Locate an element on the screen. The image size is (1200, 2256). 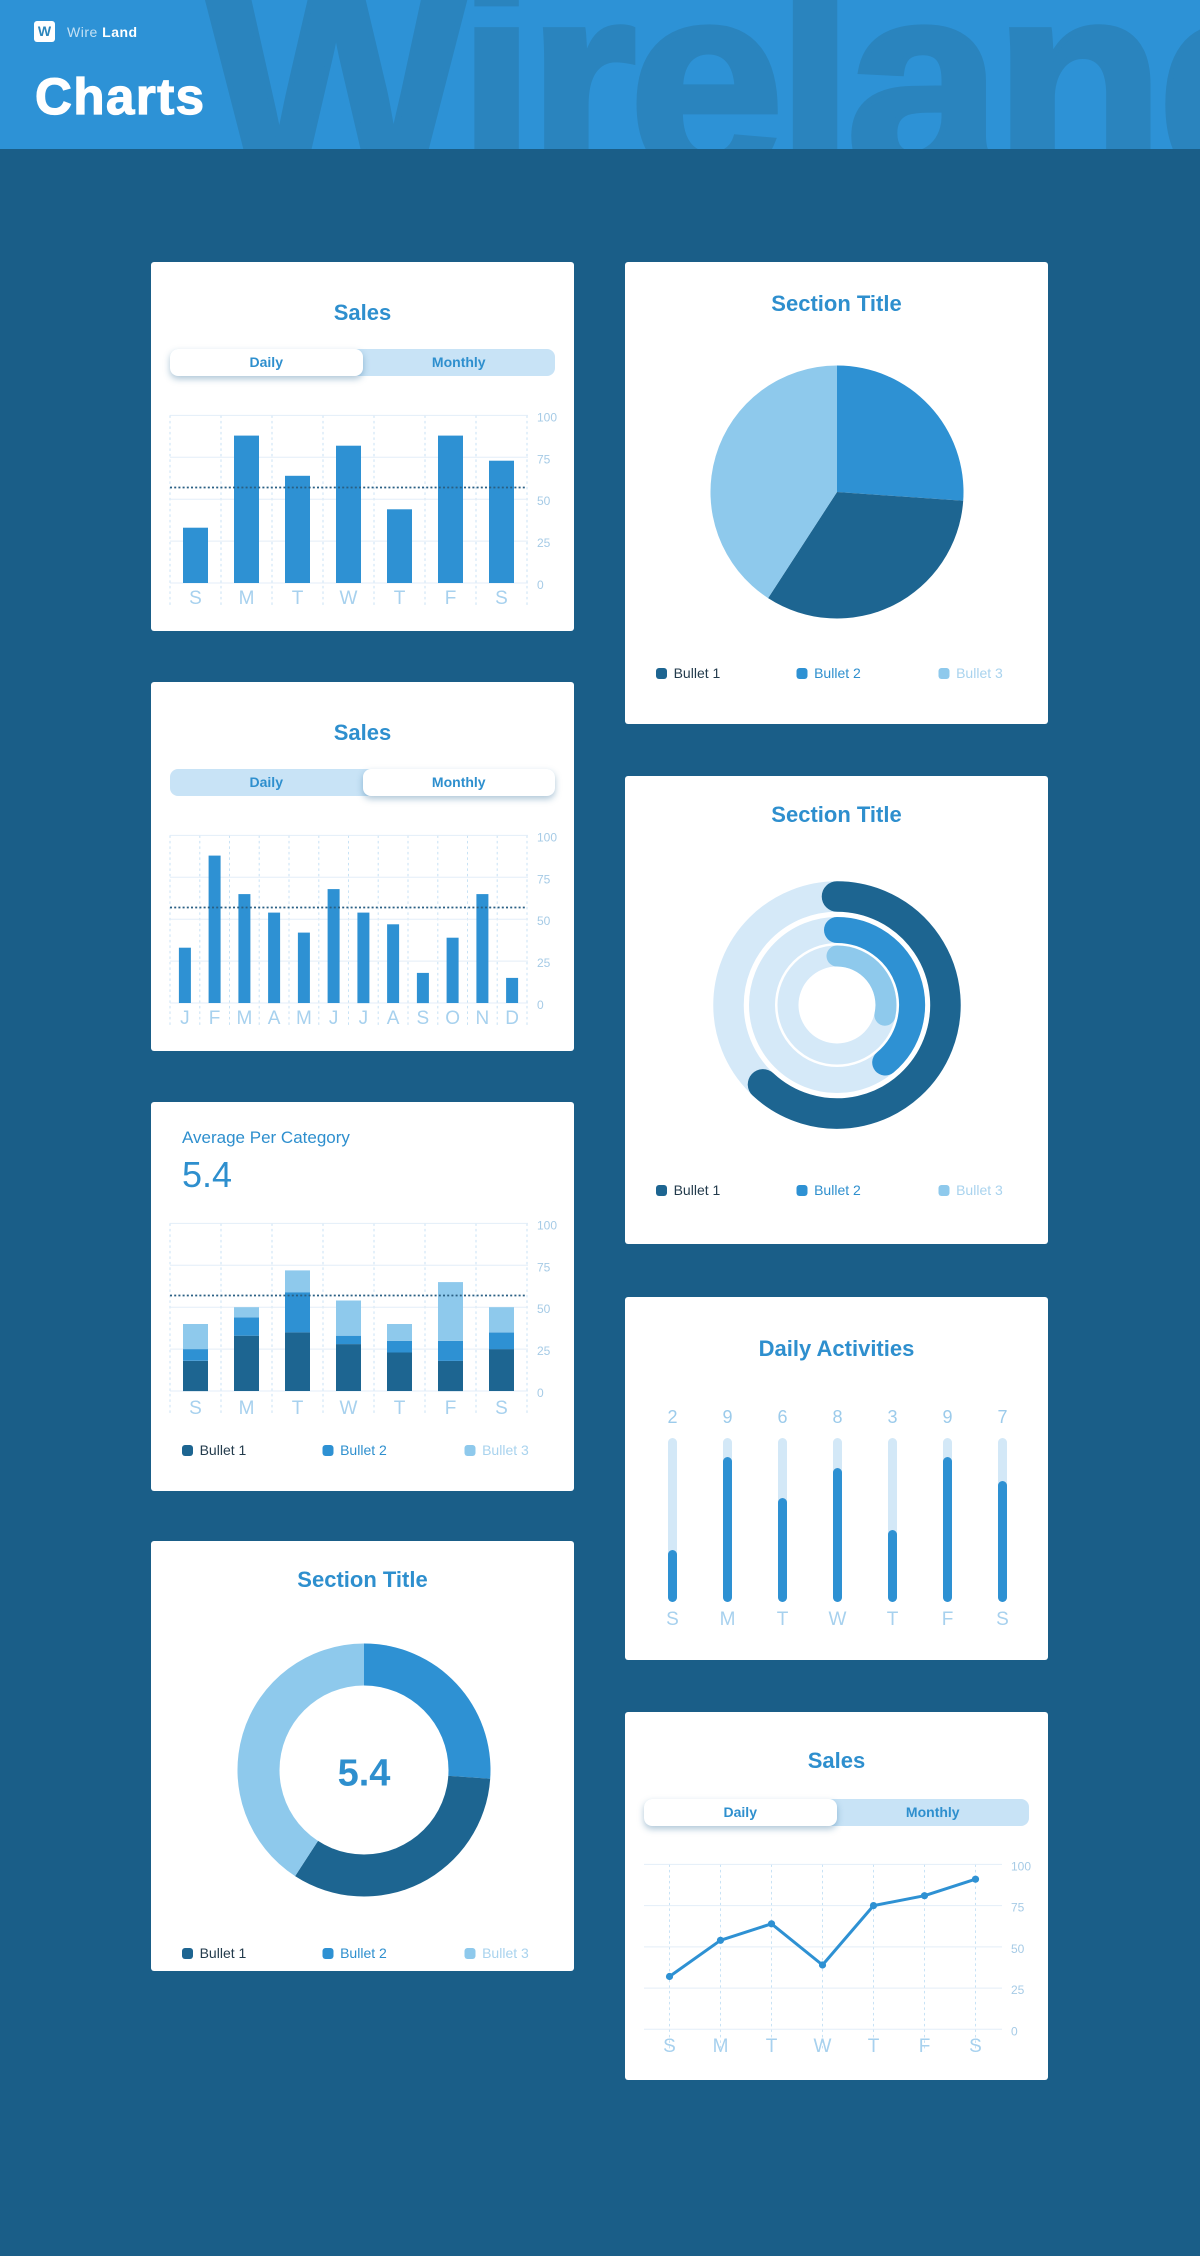
svg-text: D is located at coordinates (512, 1018).